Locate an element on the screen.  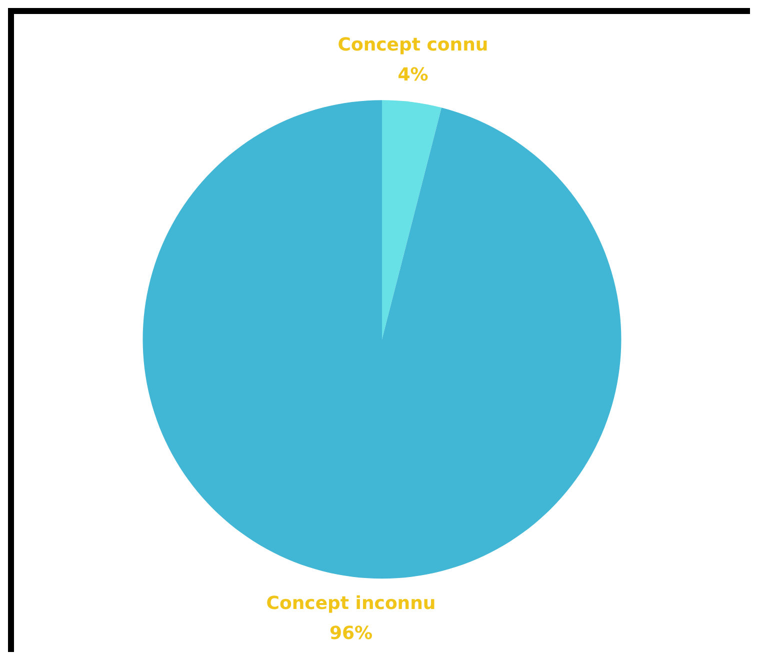
slice-label: Concept connu is located at coordinates (413, 45).